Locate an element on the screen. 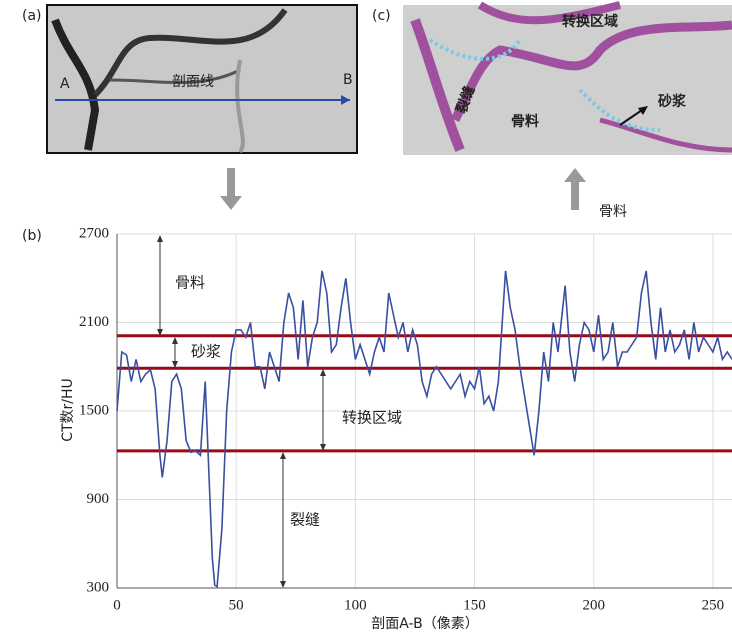 The image size is (732, 637). panel-label: (c) is located at coordinates (381, 16).